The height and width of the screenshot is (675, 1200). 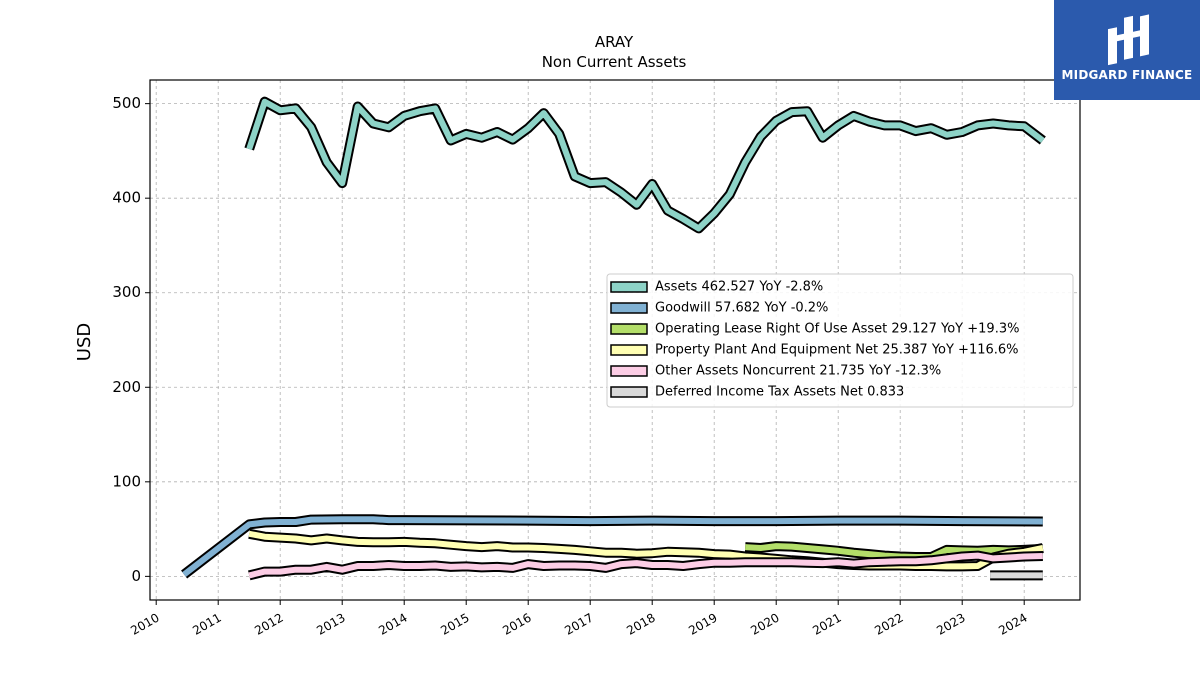 I want to click on x-tick-label: 2019, so click(x=702, y=623).